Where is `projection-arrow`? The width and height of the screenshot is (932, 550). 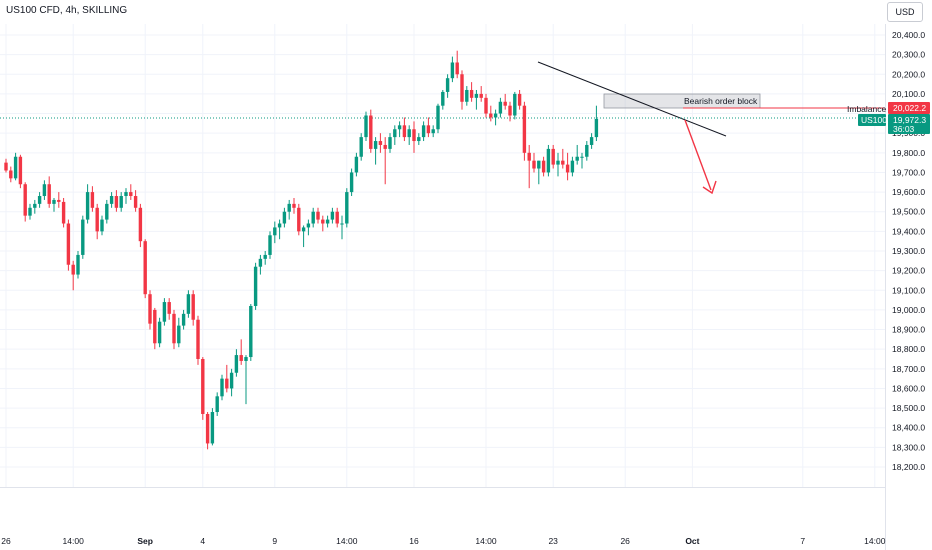 projection-arrow is located at coordinates (700, 157).